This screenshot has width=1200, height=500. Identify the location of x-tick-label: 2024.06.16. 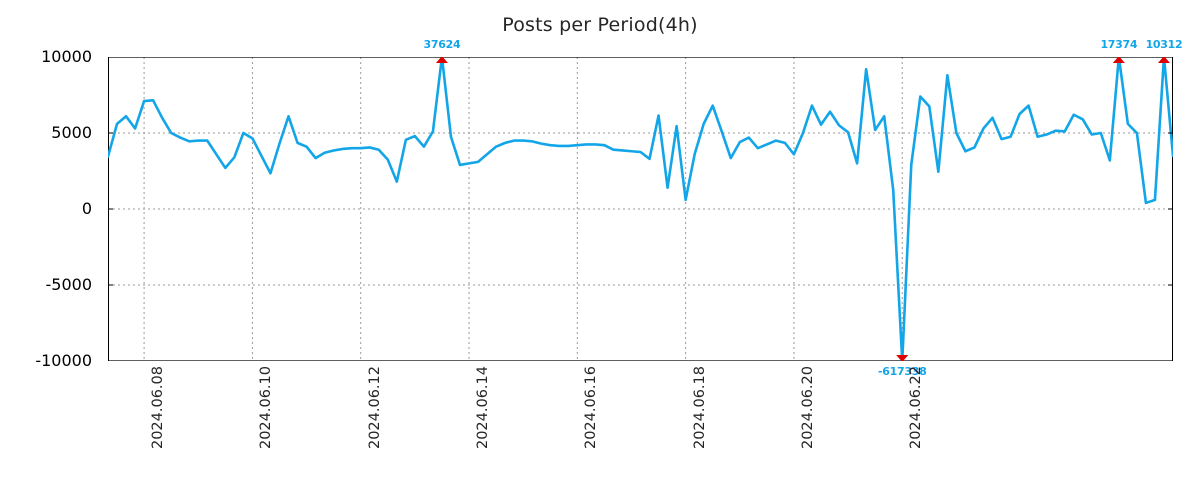
(591, 408).